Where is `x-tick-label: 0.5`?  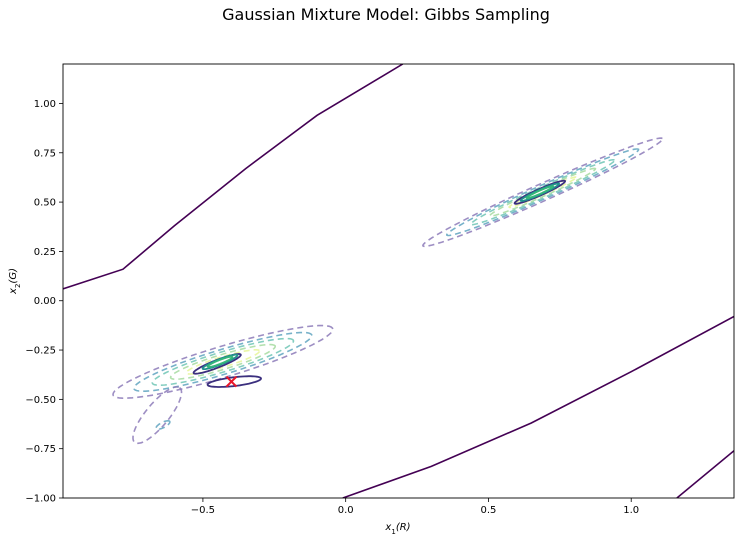 x-tick-label: 0.5 is located at coordinates (488, 510).